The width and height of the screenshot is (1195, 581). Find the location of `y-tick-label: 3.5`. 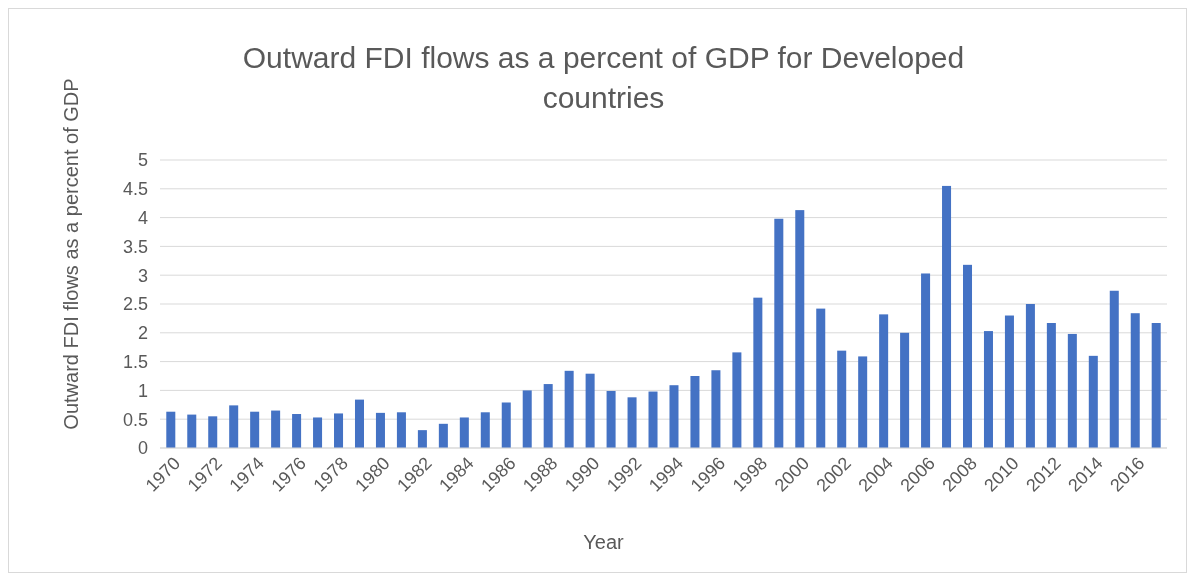

y-tick-label: 3.5 is located at coordinates (135, 246).